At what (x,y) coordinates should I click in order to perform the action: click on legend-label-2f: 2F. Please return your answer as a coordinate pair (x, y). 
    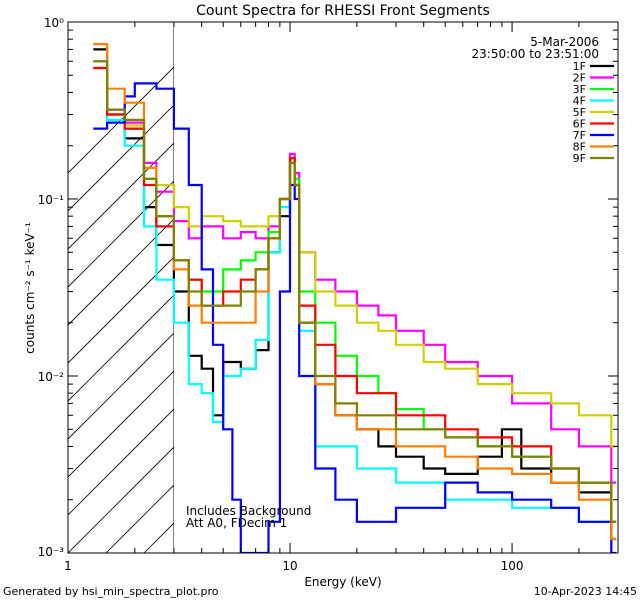
    Looking at the image, I should click on (579, 78).